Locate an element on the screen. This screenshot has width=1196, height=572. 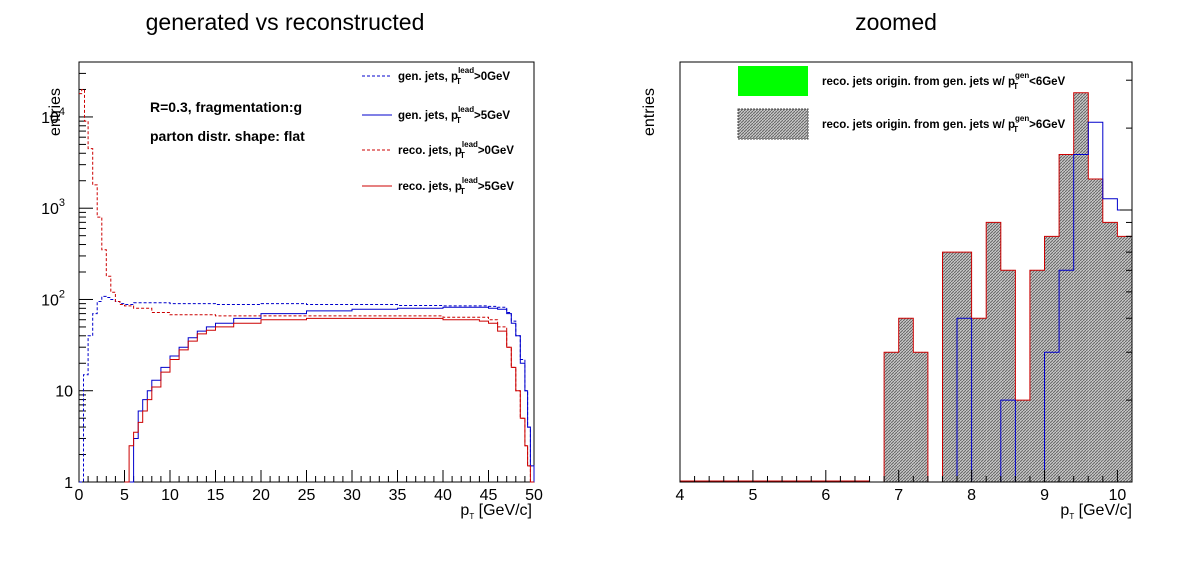
left-x-tick-label: 5 is located at coordinates (124, 495).